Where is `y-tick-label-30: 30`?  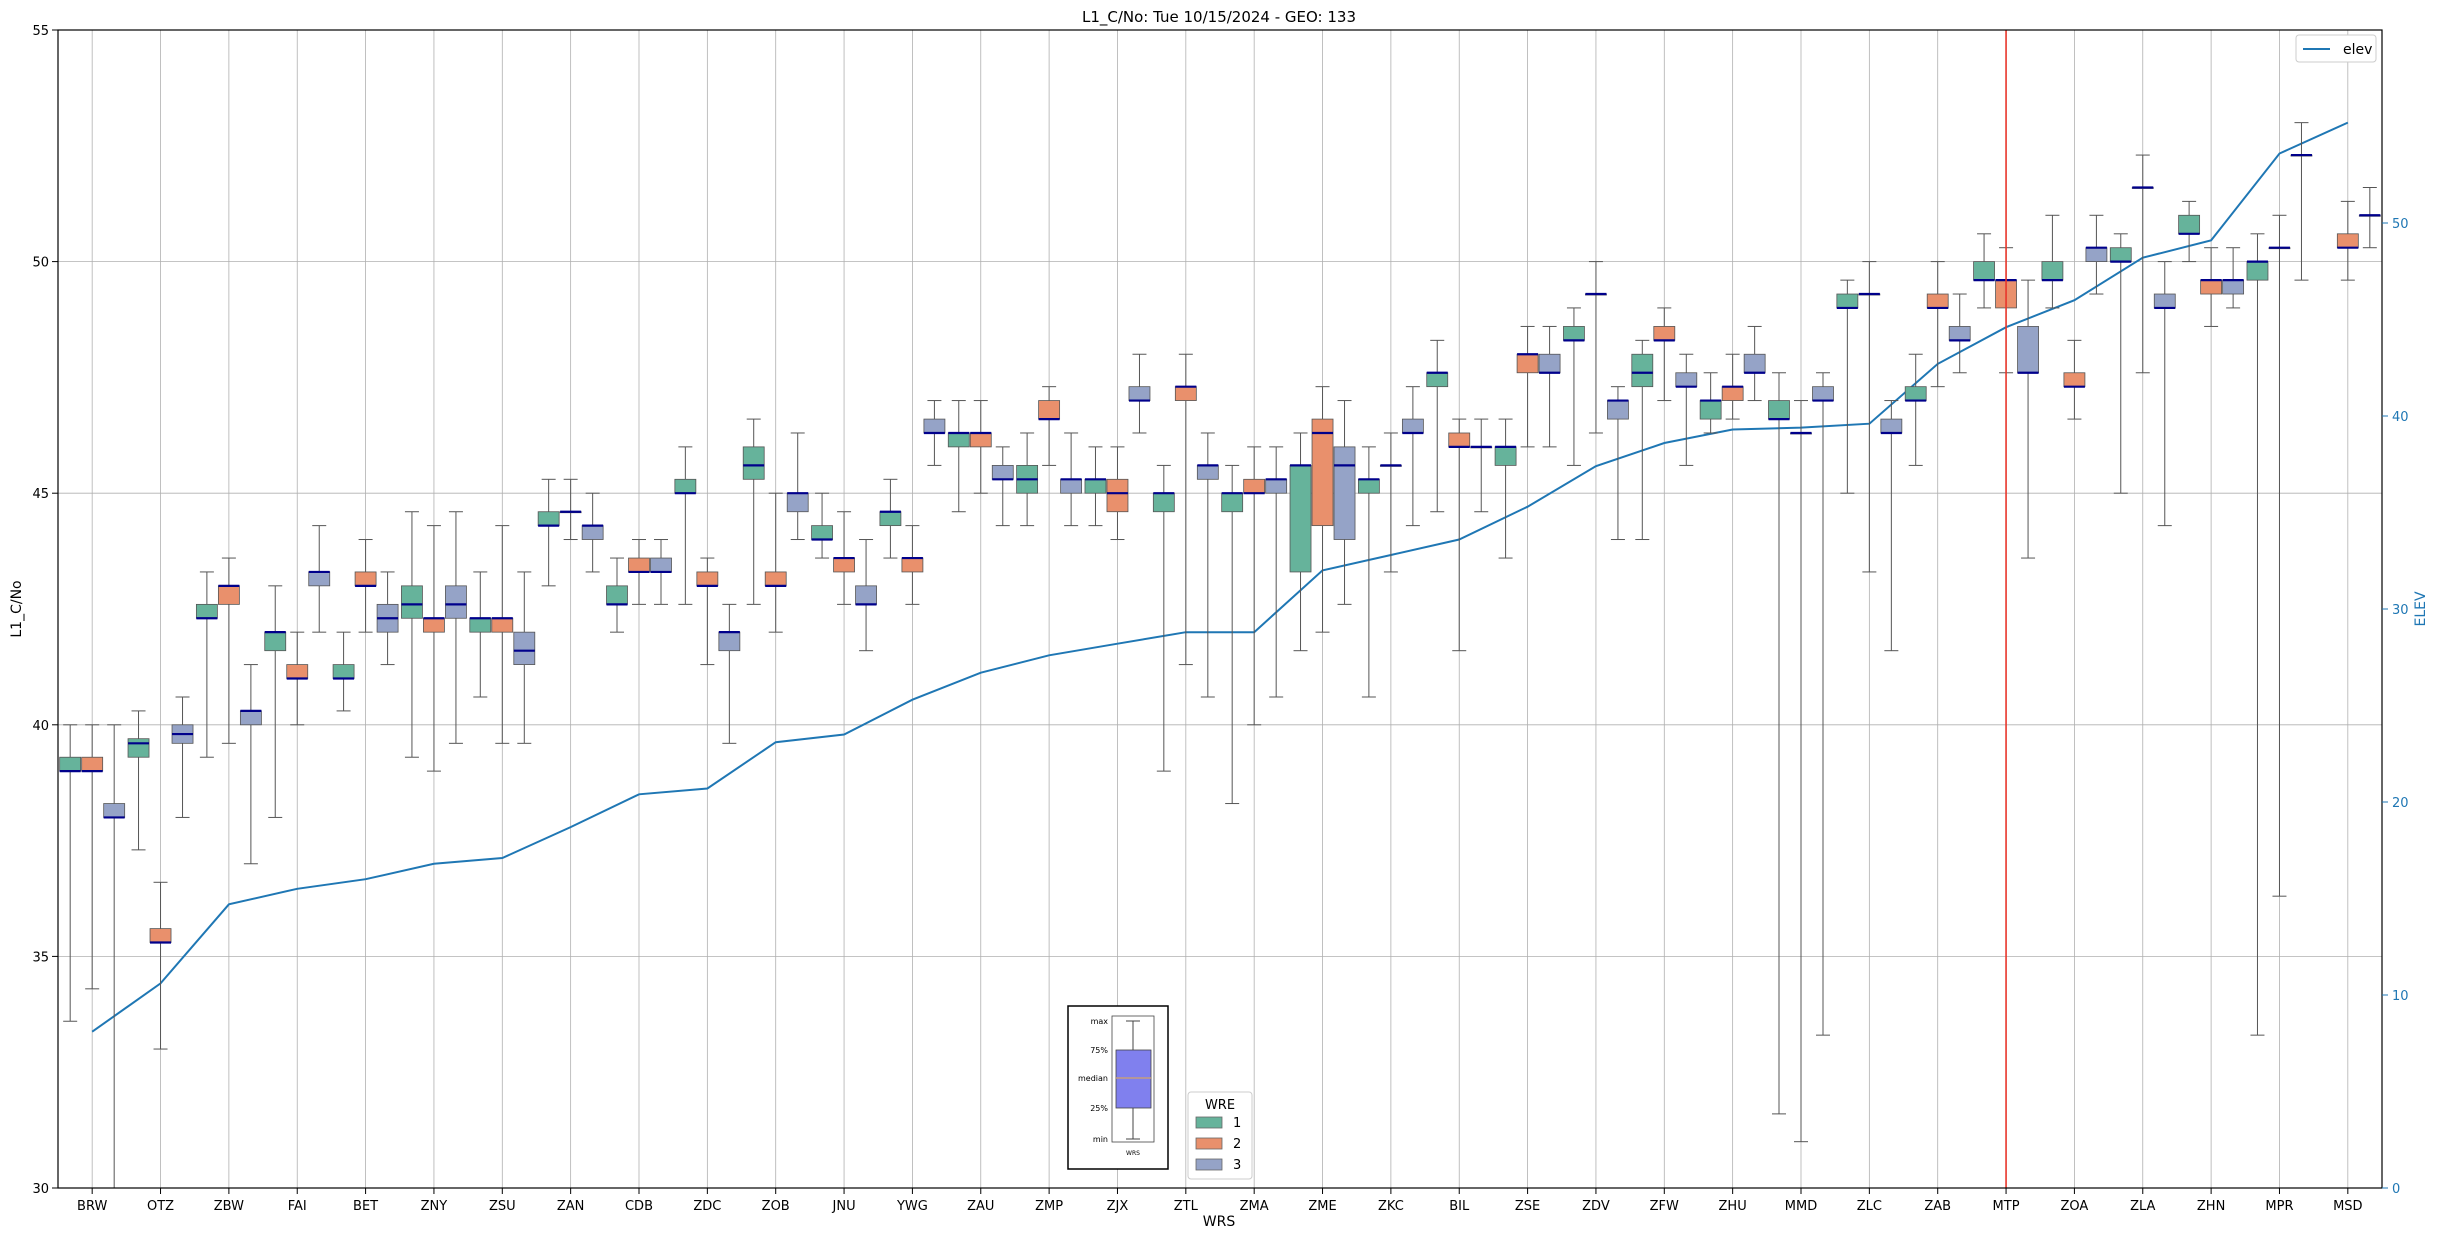
y-tick-label-30: 30 is located at coordinates (40, 1189).